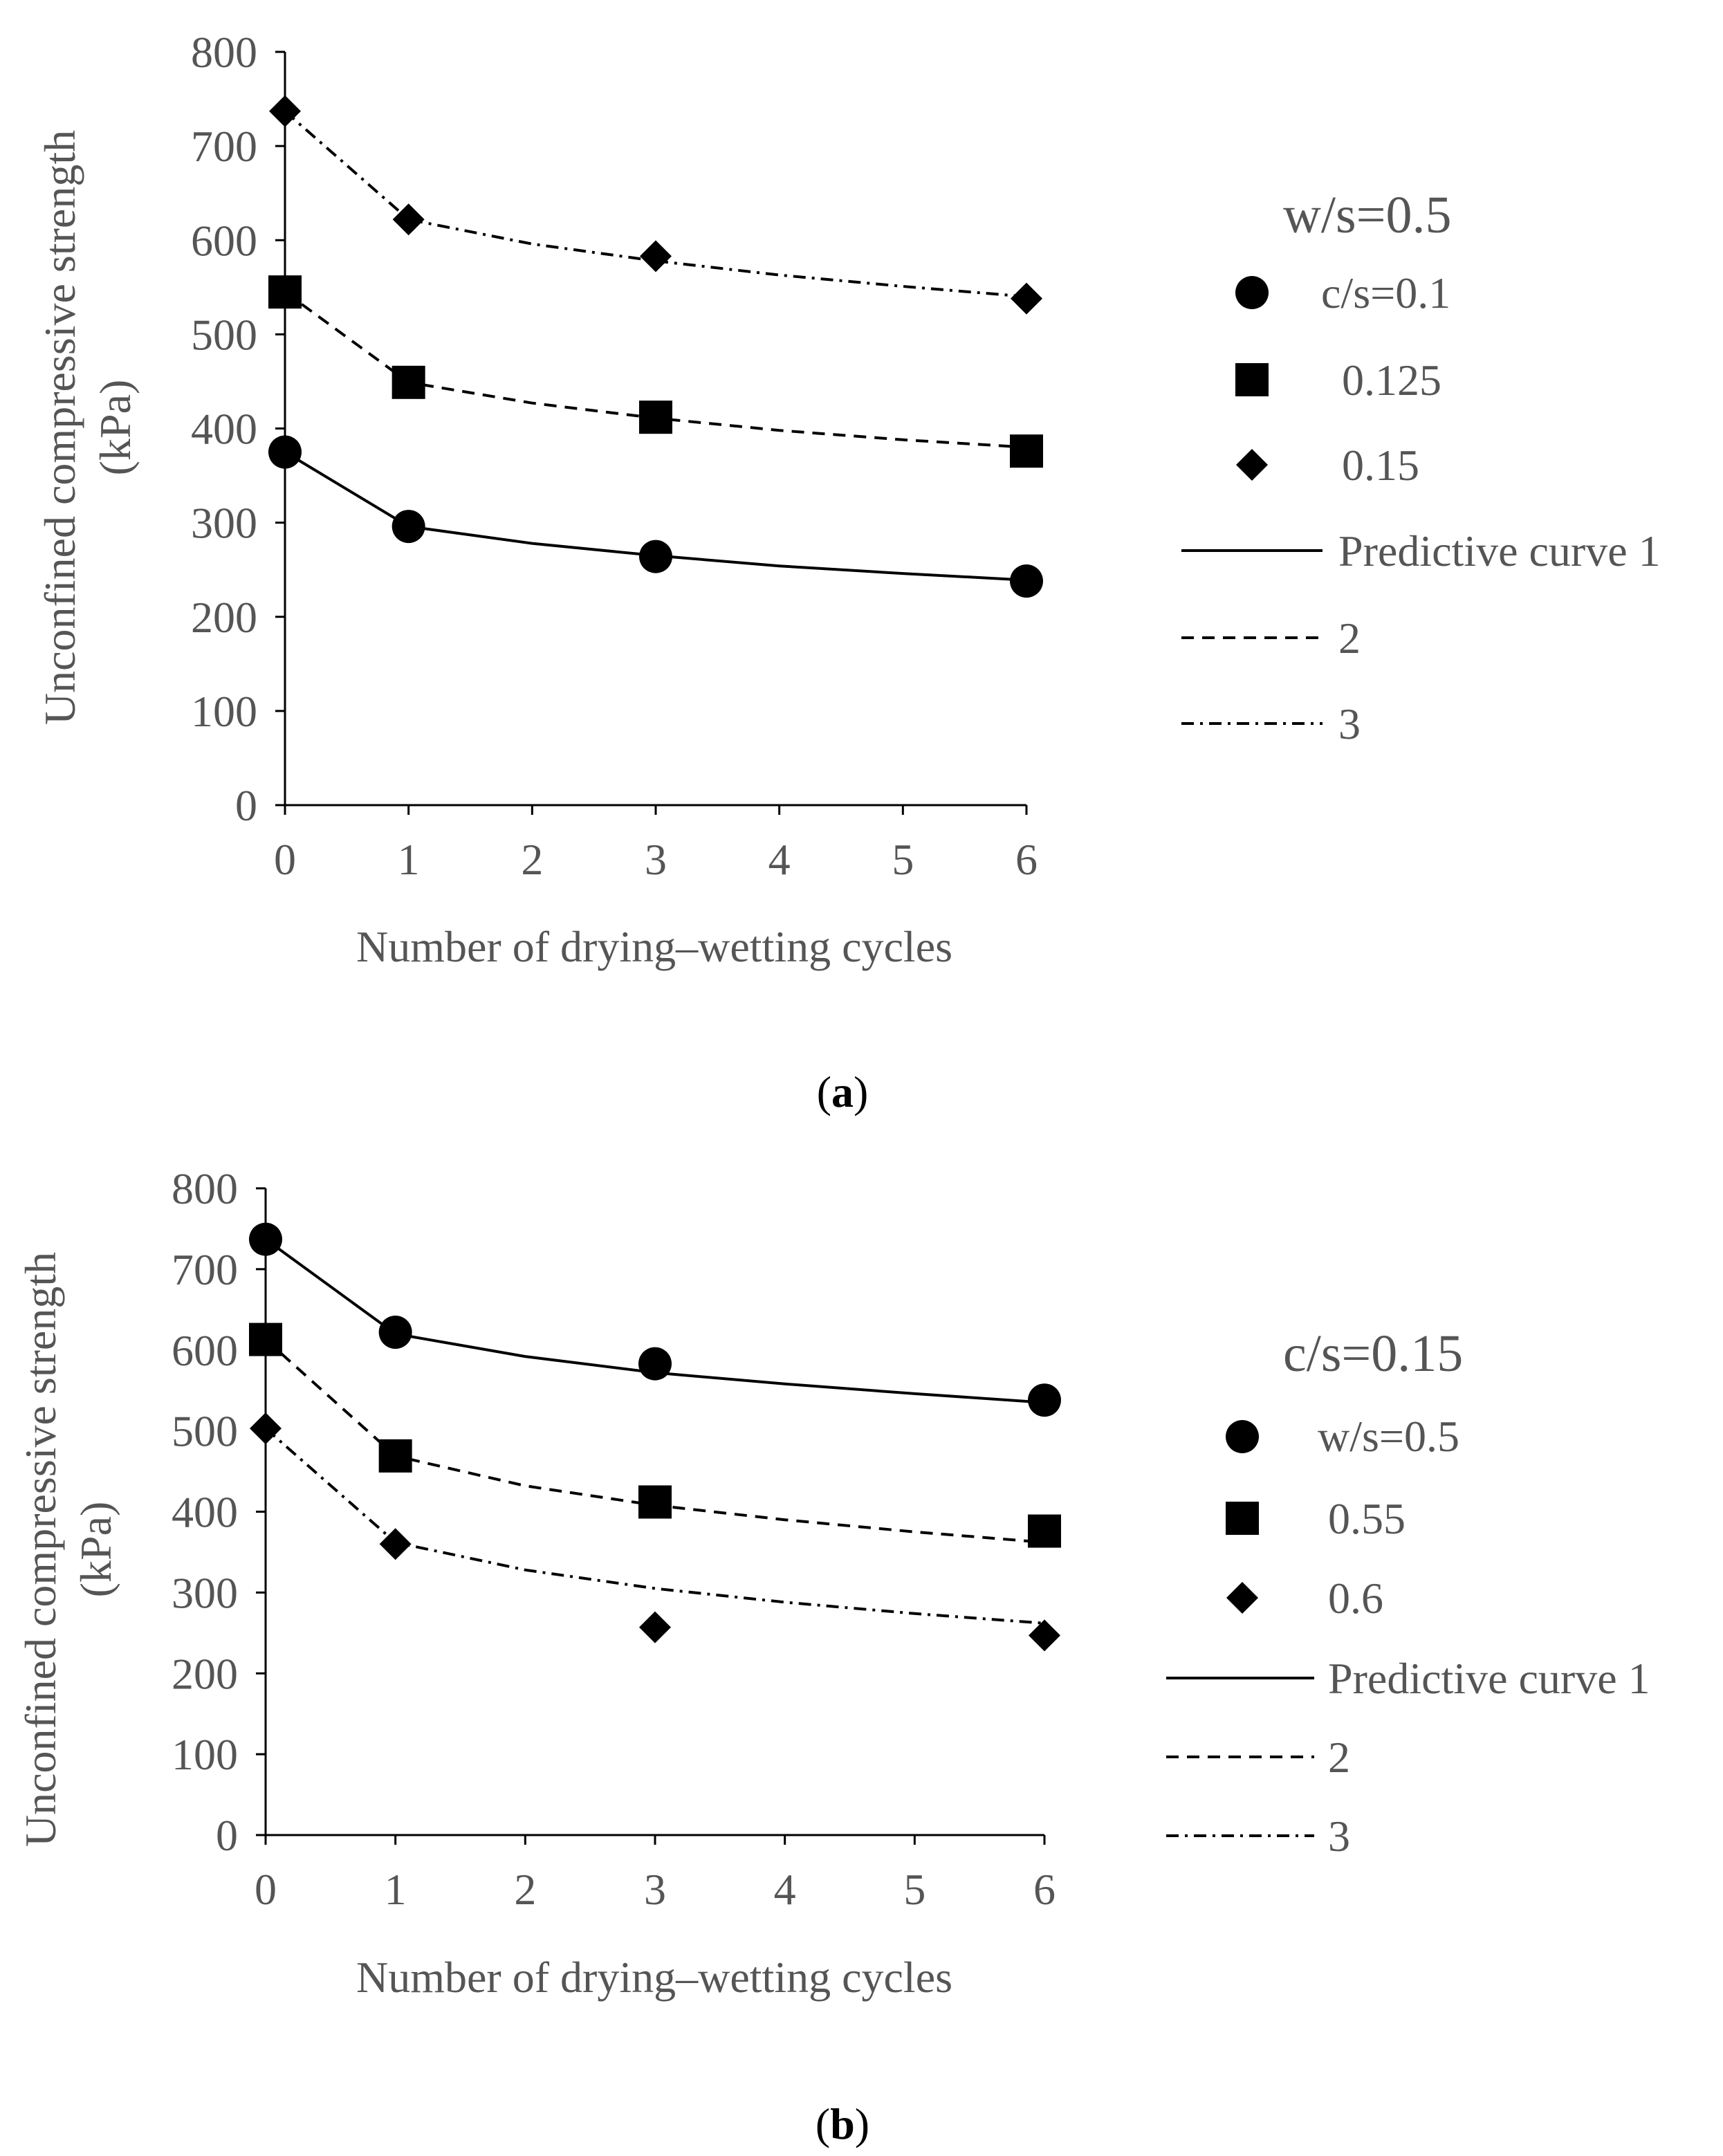 This screenshot has height=2156, width=1723. Describe the element at coordinates (842, 2123) in the screenshot. I see `panel-label-b: (b)` at that location.